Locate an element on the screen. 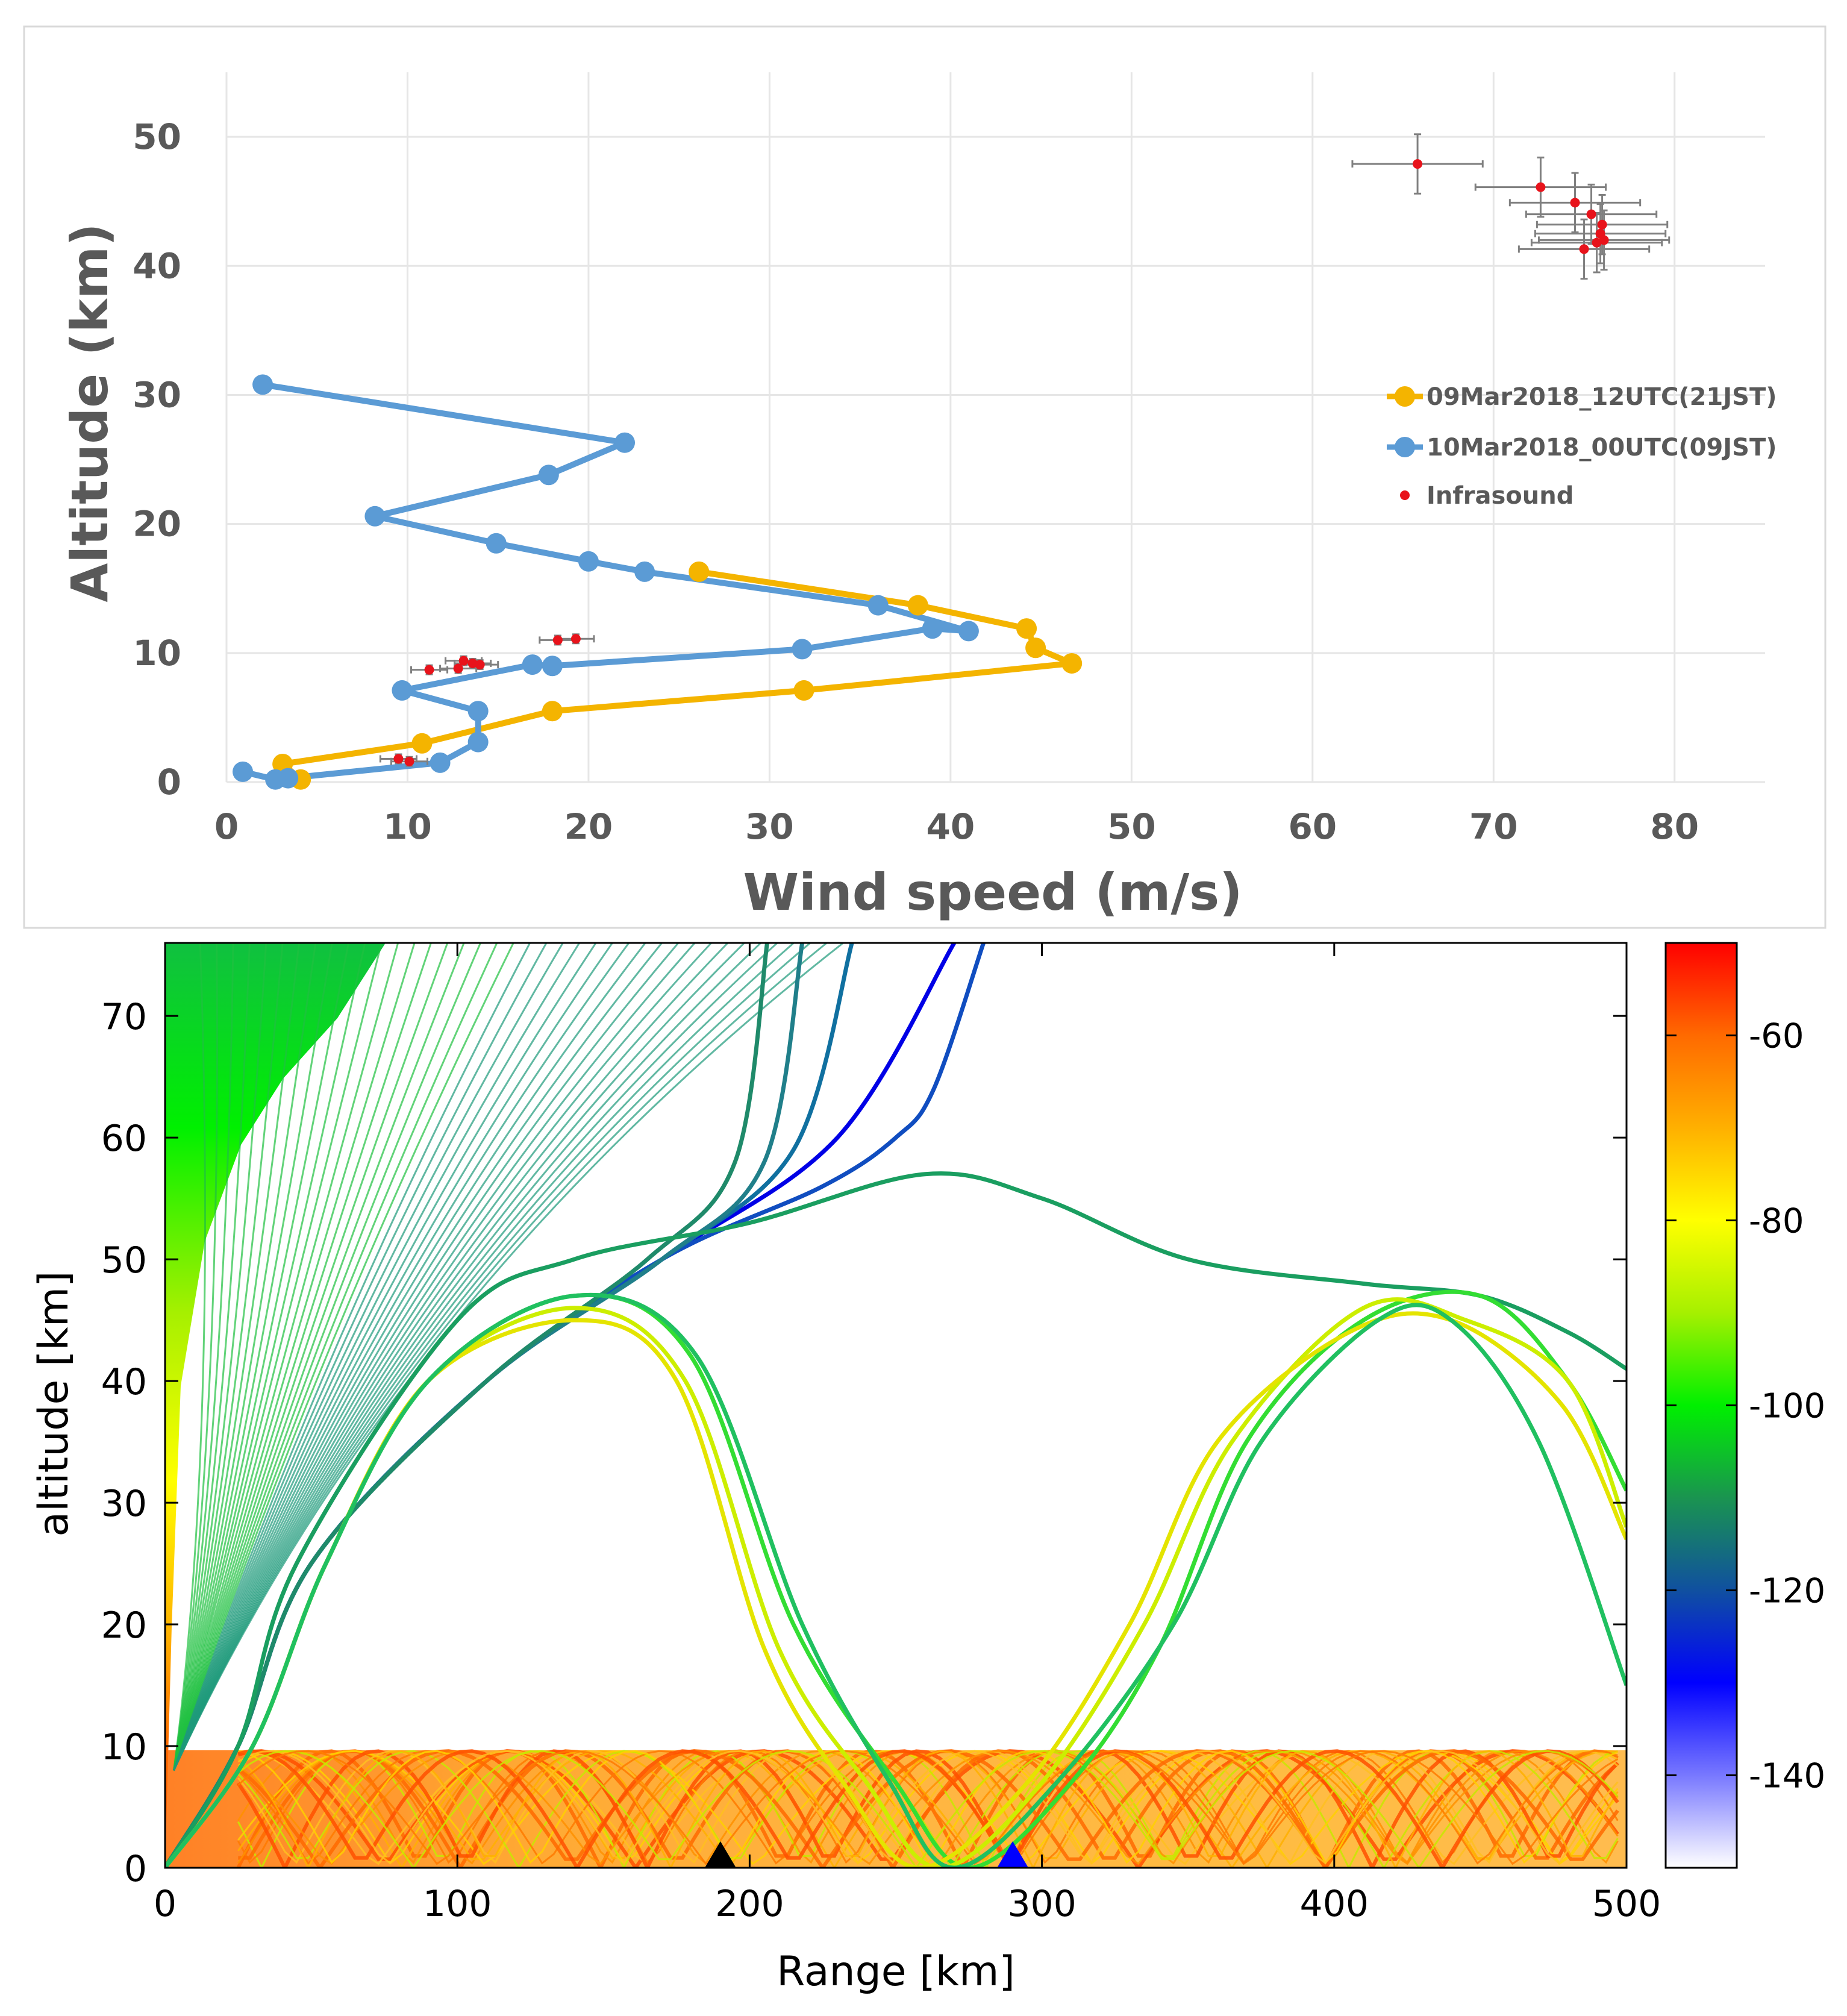 This screenshot has width=1847, height=2016. top-y-tick-3: 30 is located at coordinates (157, 395).